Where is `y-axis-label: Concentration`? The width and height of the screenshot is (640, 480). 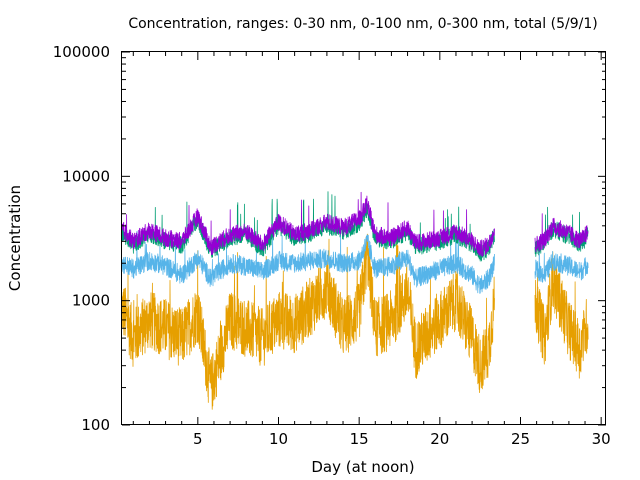 y-axis-label: Concentration is located at coordinates (15, 238).